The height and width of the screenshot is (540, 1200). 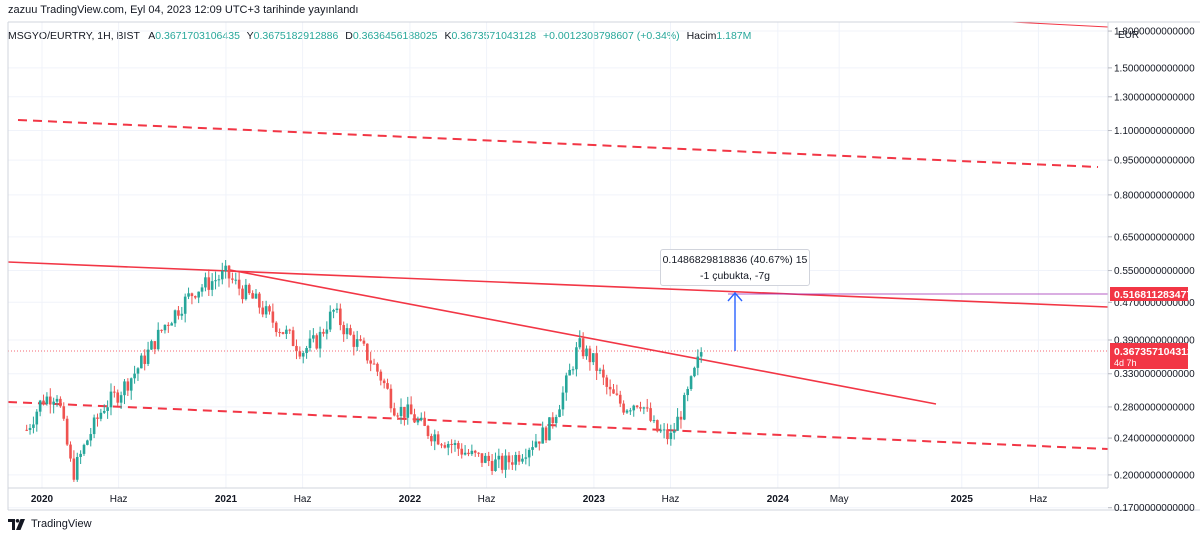 I want to click on time-tick-label: 2024, so click(x=778, y=499).